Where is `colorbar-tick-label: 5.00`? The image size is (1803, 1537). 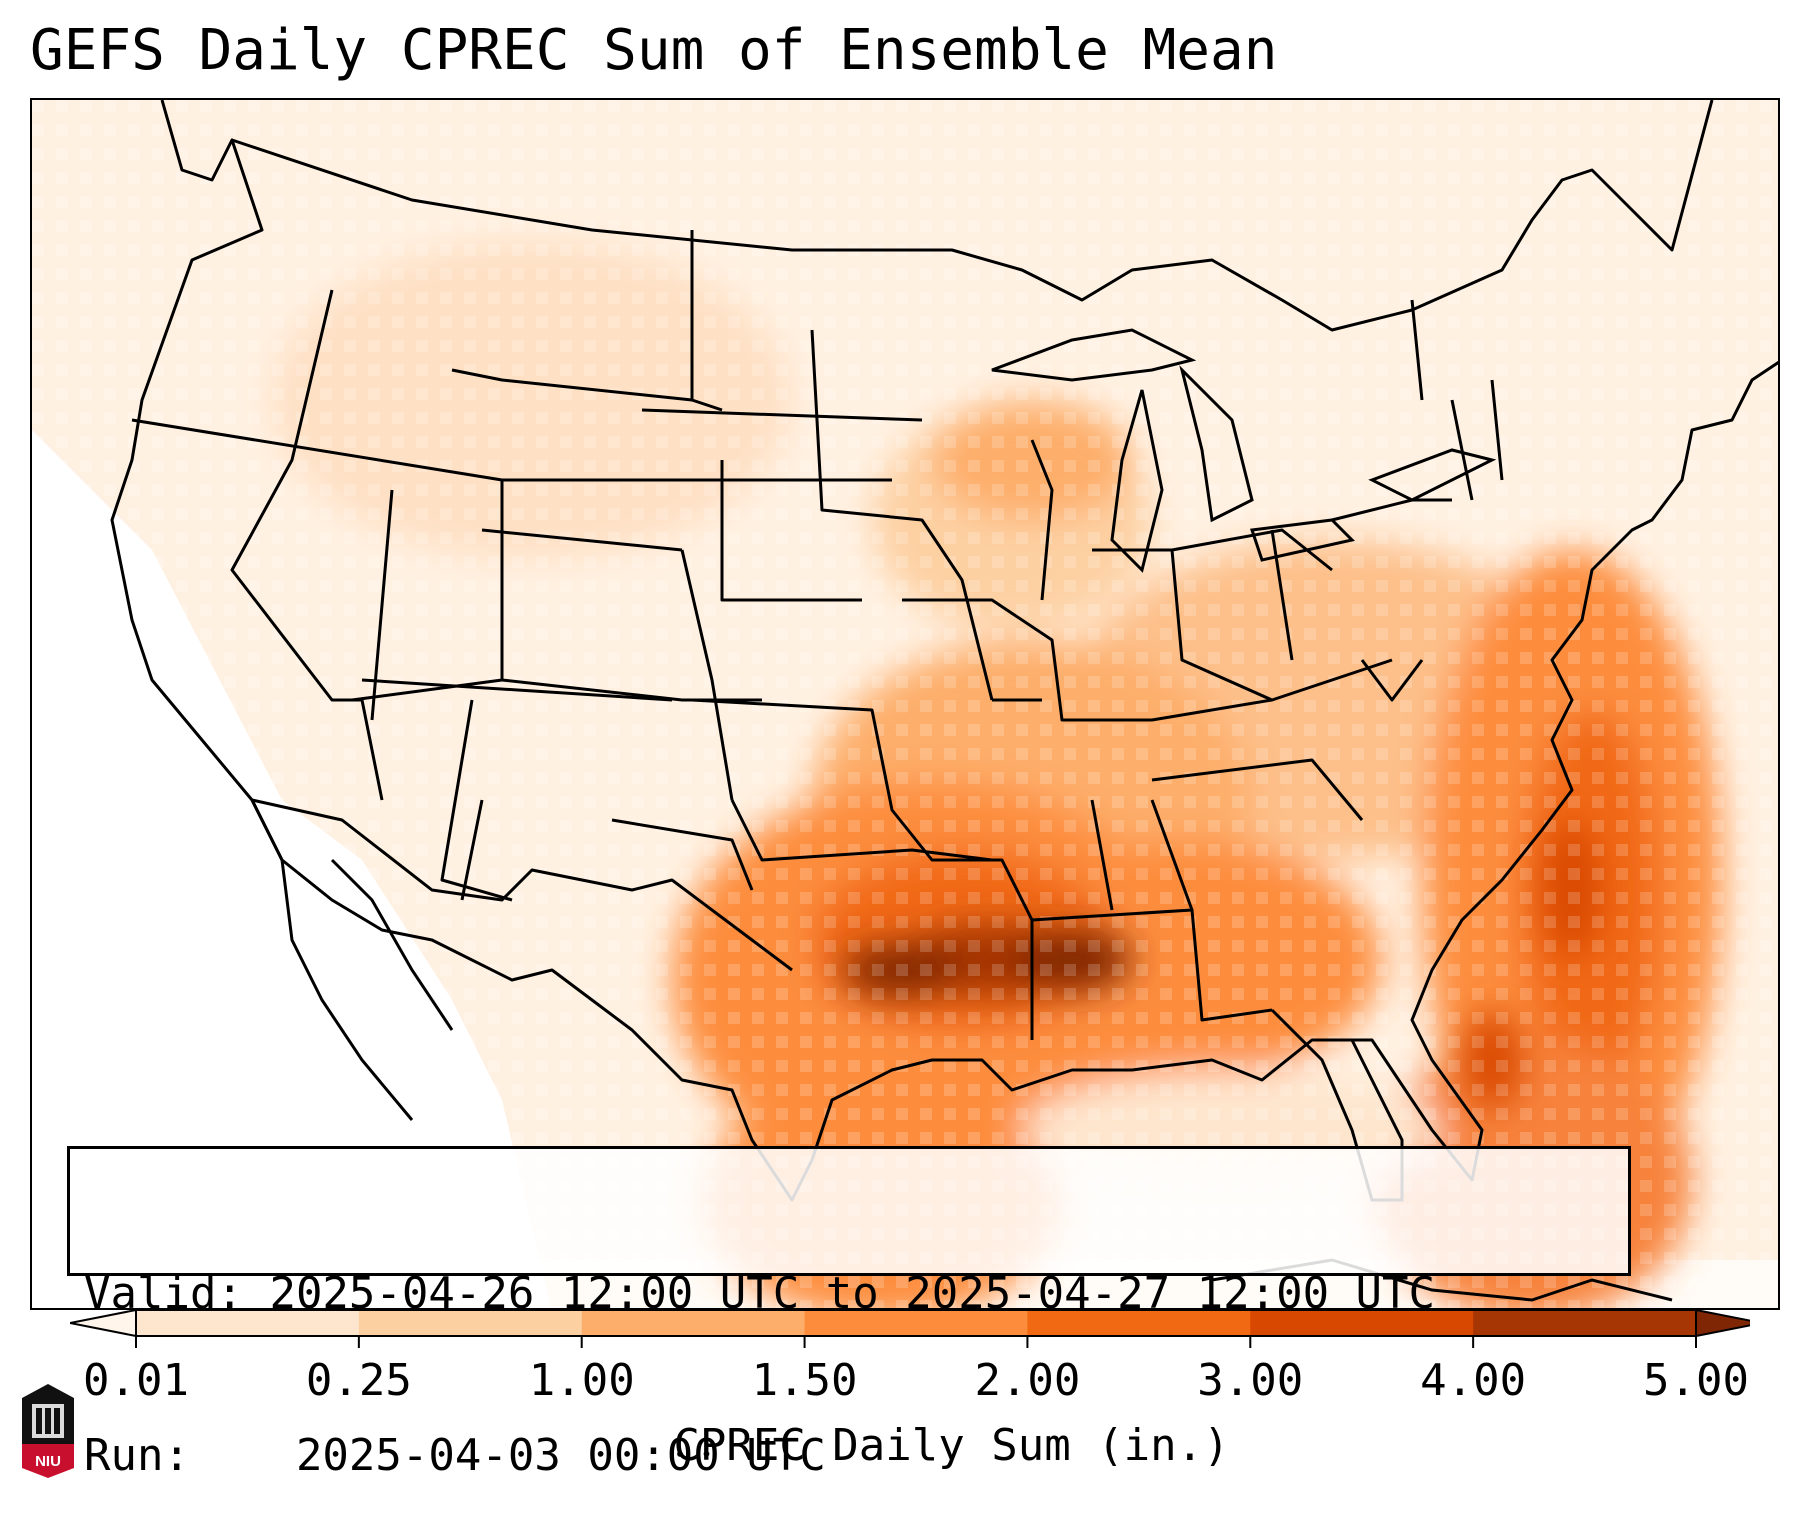
colorbar-tick-label: 5.00 is located at coordinates (1696, 1380).